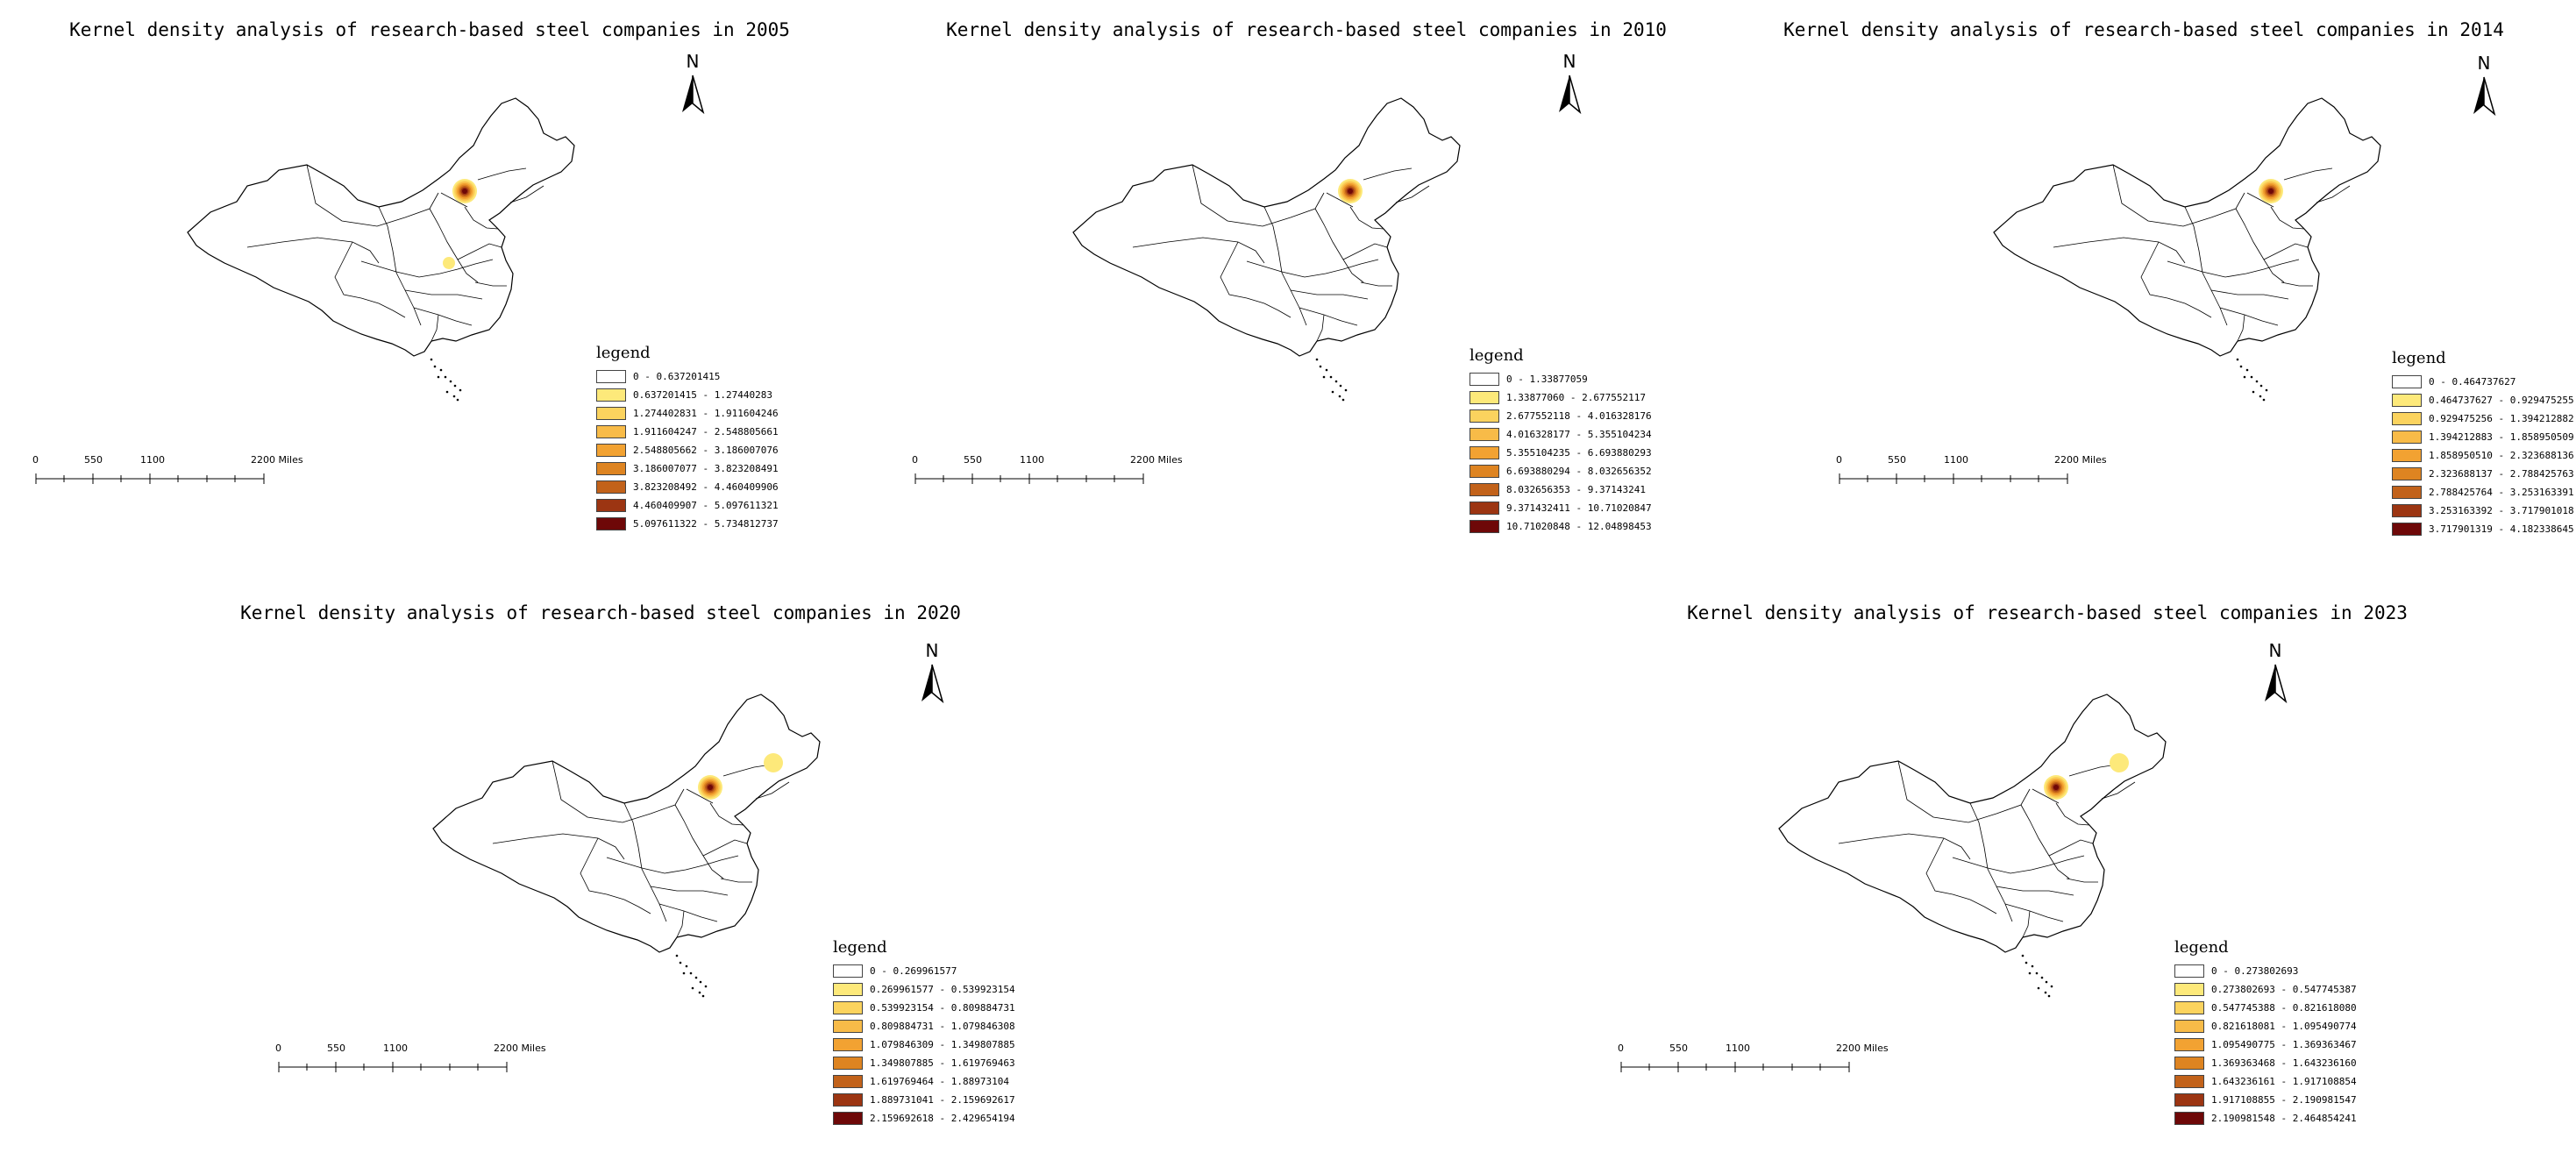  What do you see at coordinates (2501, 418) in the screenshot?
I see `legend-range-label: 0.929475256 - 1.394212882` at bounding box center [2501, 418].